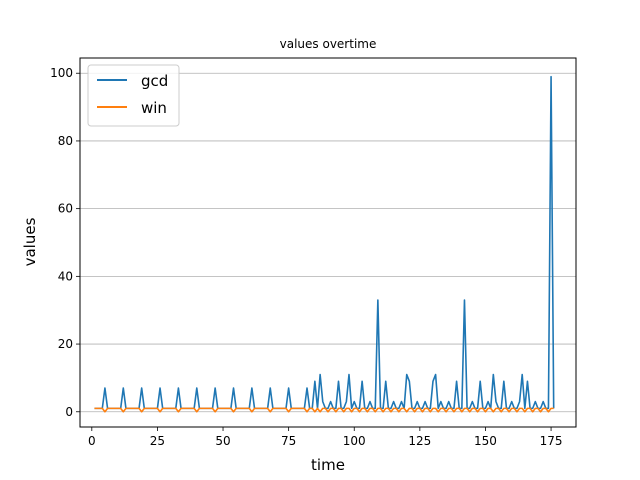 This screenshot has width=640, height=480. What do you see at coordinates (325, 437) in the screenshot?
I see `x-axis-ticks: 0 25 50 75 100 125 150 175` at bounding box center [325, 437].